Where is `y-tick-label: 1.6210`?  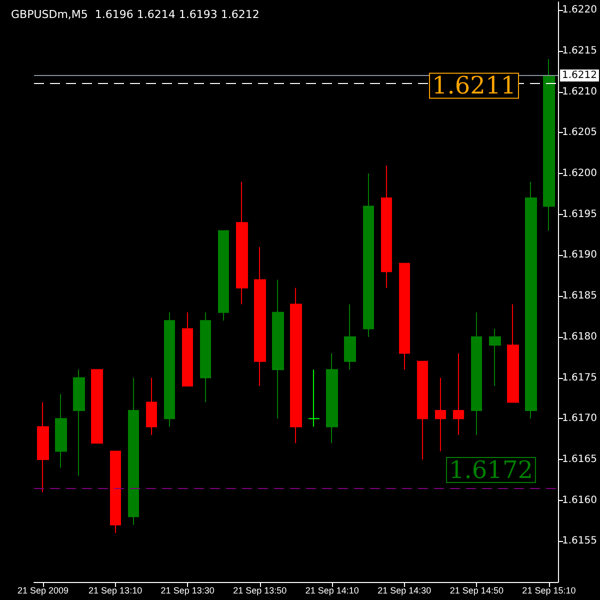
y-tick-label: 1.6210 is located at coordinates (579, 92).